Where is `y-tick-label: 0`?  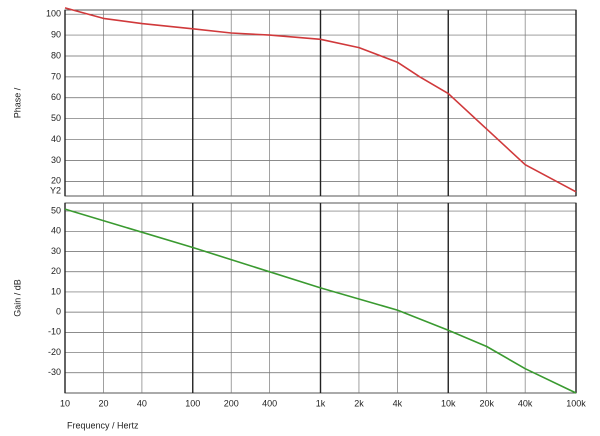
y-tick-label: 0 is located at coordinates (58, 312).